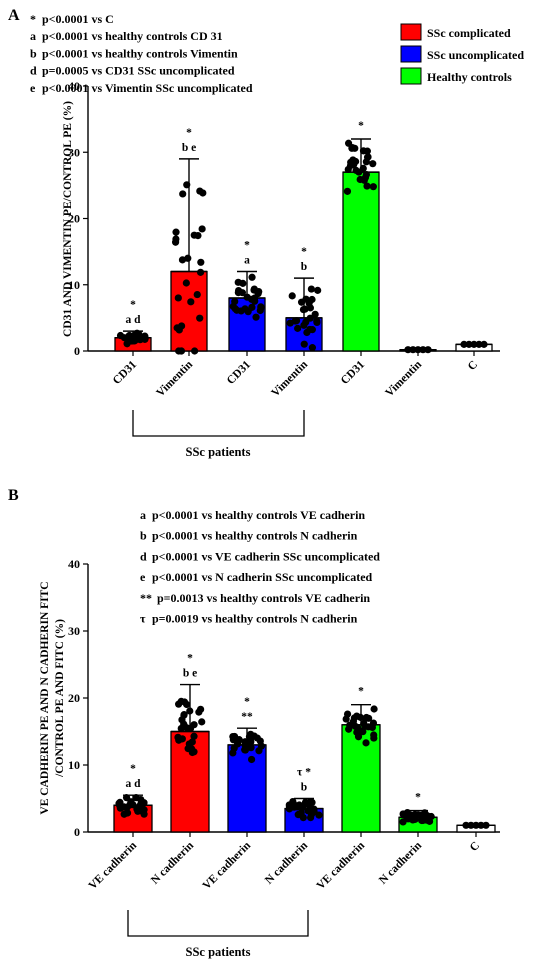 This screenshot has height=966, width=550. Describe the element at coordinates (361, 261) in the screenshot. I see `bar` at that location.